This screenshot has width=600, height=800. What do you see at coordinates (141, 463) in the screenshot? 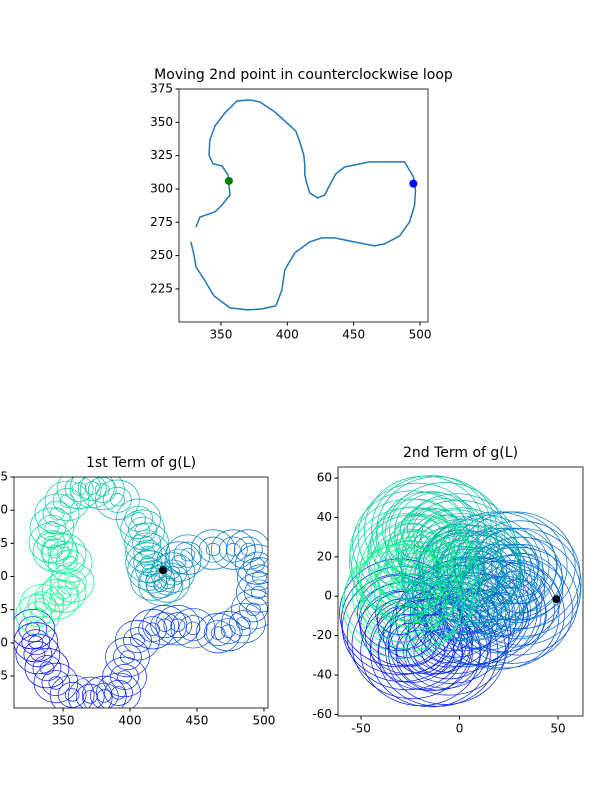
I see `chart-title: 1st Term of g(L)` at bounding box center [141, 463].